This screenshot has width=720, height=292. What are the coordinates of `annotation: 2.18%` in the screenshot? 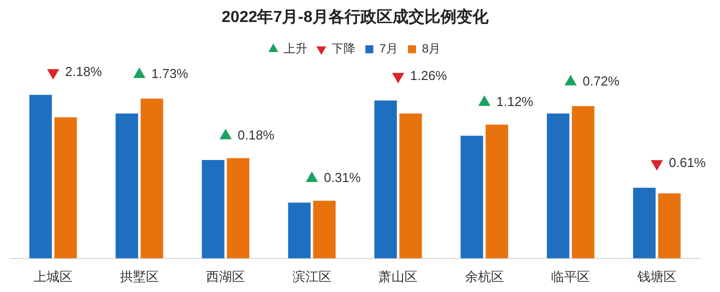 It's located at (83, 72).